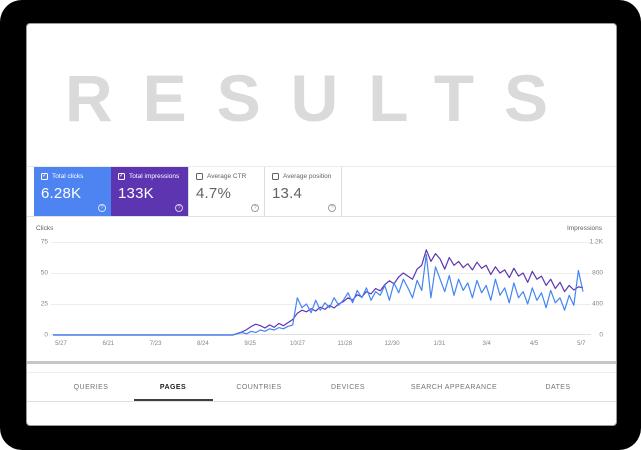 This screenshot has height=450, width=641. I want to click on metric-value: 6.28K, so click(61, 193).